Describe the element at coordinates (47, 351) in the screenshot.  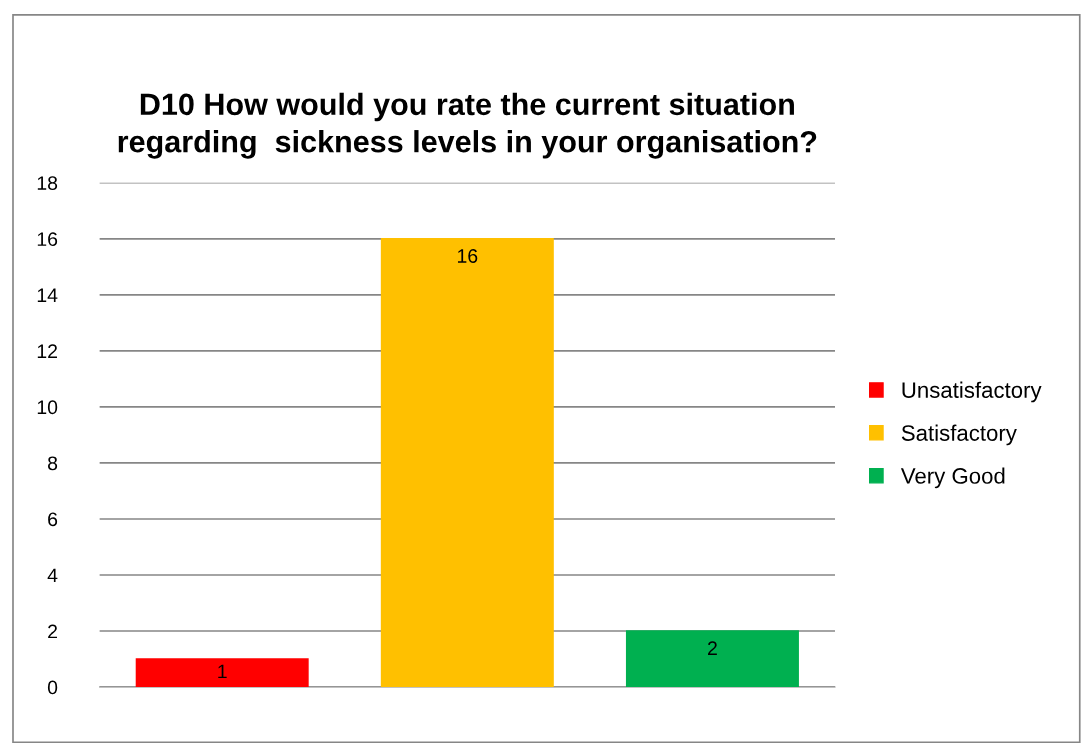
I see `y-tick-label: 12` at that location.